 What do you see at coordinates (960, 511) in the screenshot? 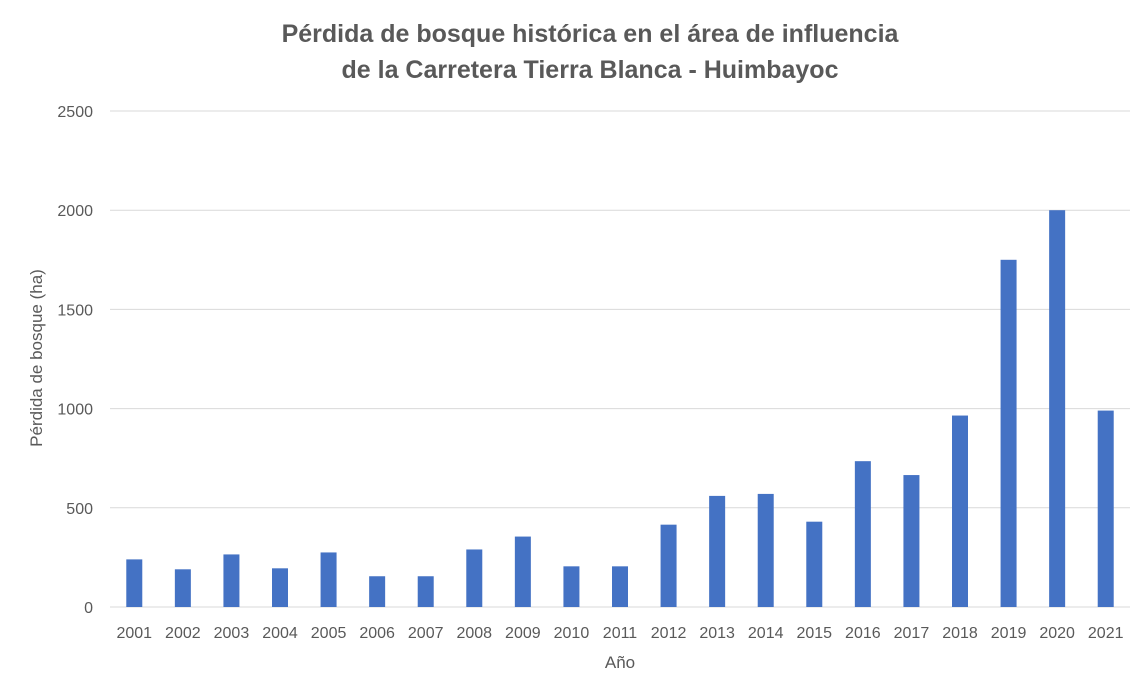
I see `bar-2018` at bounding box center [960, 511].